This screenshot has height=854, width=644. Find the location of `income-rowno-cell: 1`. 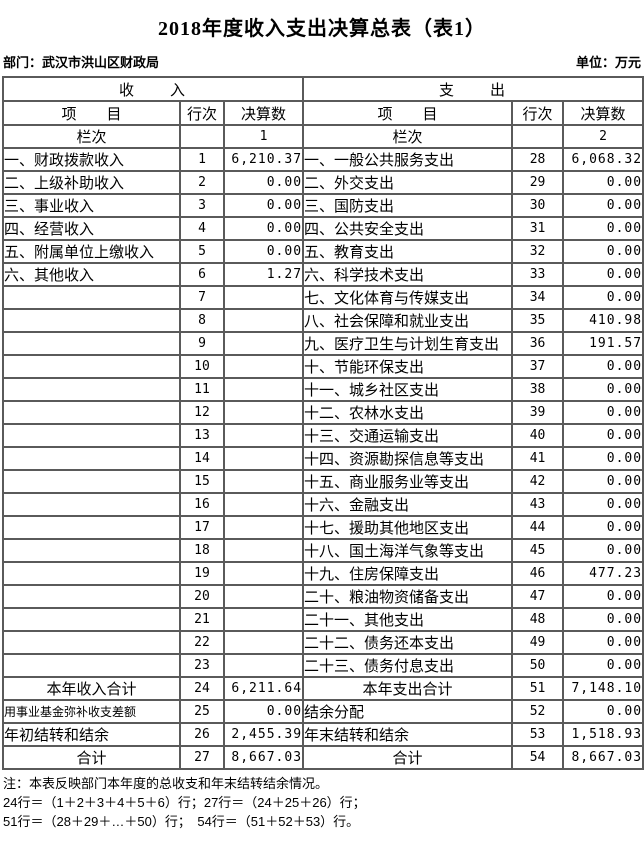

income-rowno-cell: 1 is located at coordinates (202, 159).